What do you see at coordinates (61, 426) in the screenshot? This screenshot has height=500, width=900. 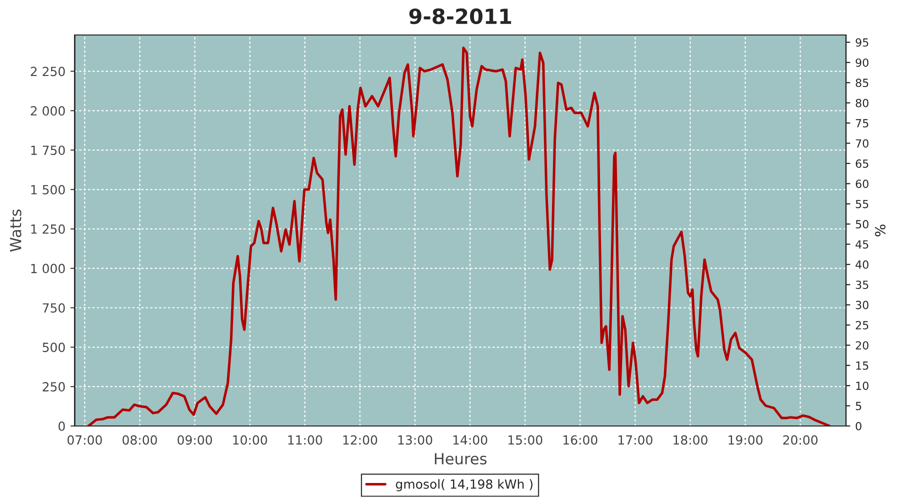 I see `y-tick-label: 0` at bounding box center [61, 426].